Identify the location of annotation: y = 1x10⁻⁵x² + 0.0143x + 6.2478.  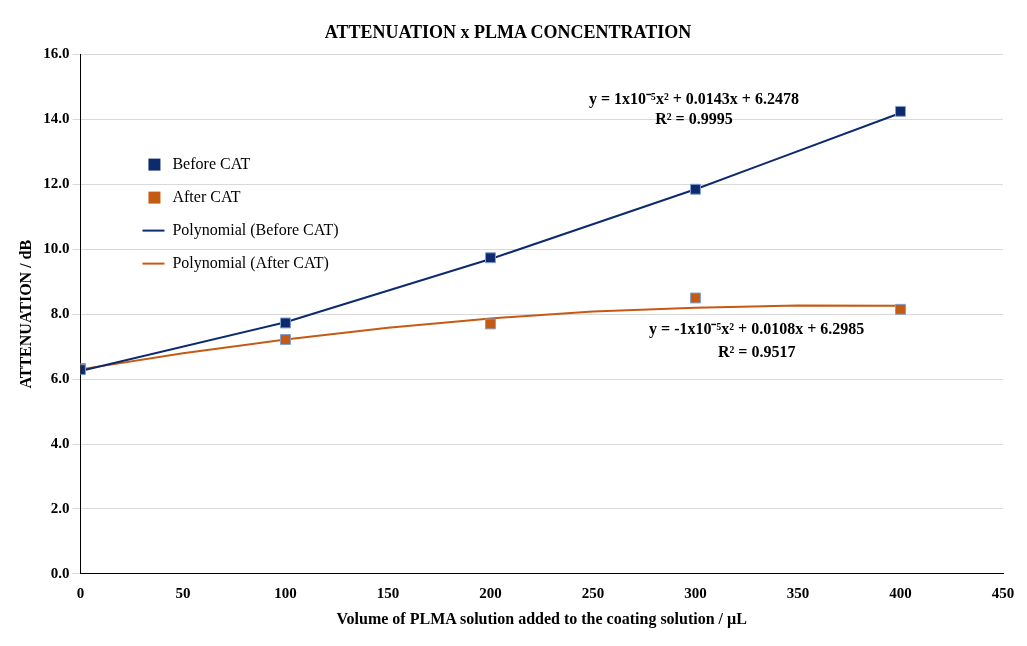
(693, 98).